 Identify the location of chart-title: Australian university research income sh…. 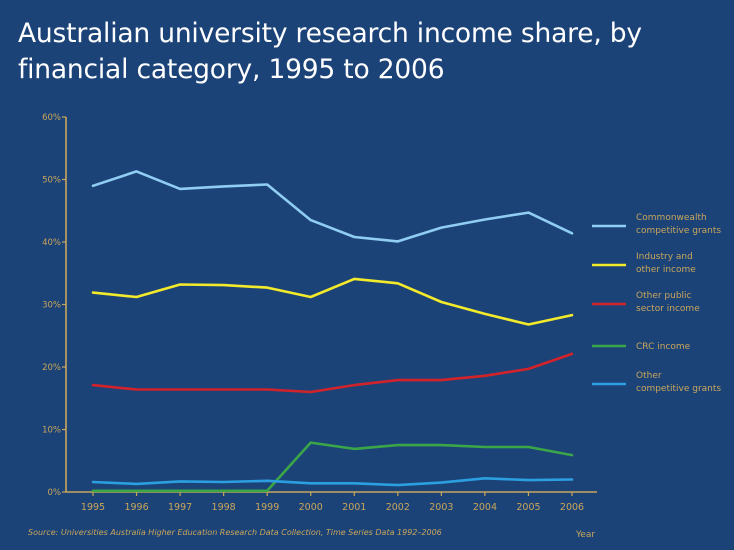
(330, 51).